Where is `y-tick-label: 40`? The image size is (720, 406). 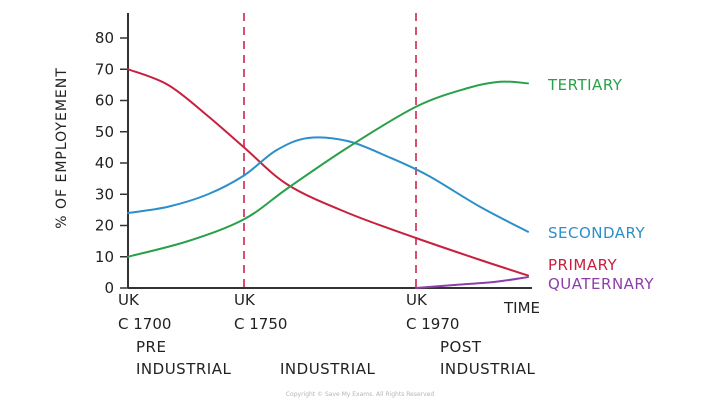
y-tick-label: 40 is located at coordinates (104, 163).